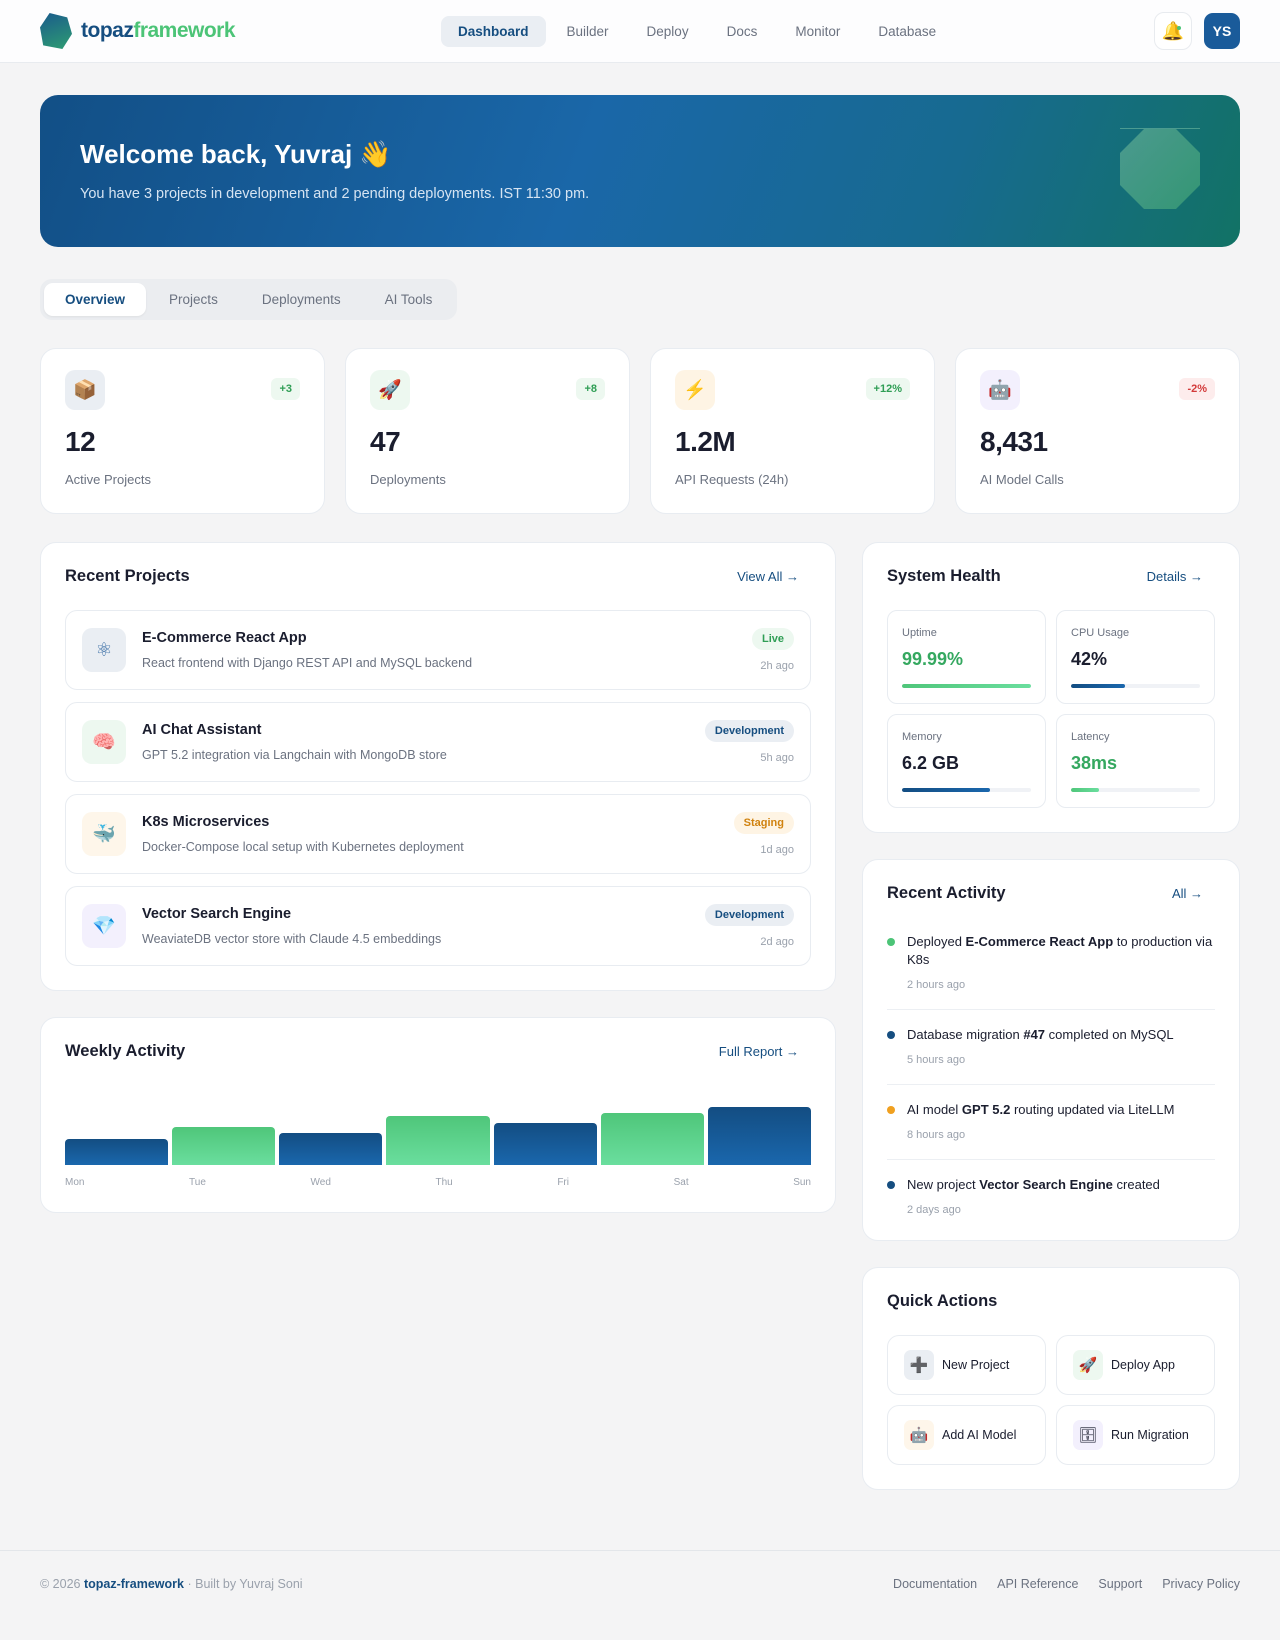  Describe the element at coordinates (182, 431) in the screenshot. I see `stat-card-active-projects: 📦 +3 12 Active Projects` at that location.